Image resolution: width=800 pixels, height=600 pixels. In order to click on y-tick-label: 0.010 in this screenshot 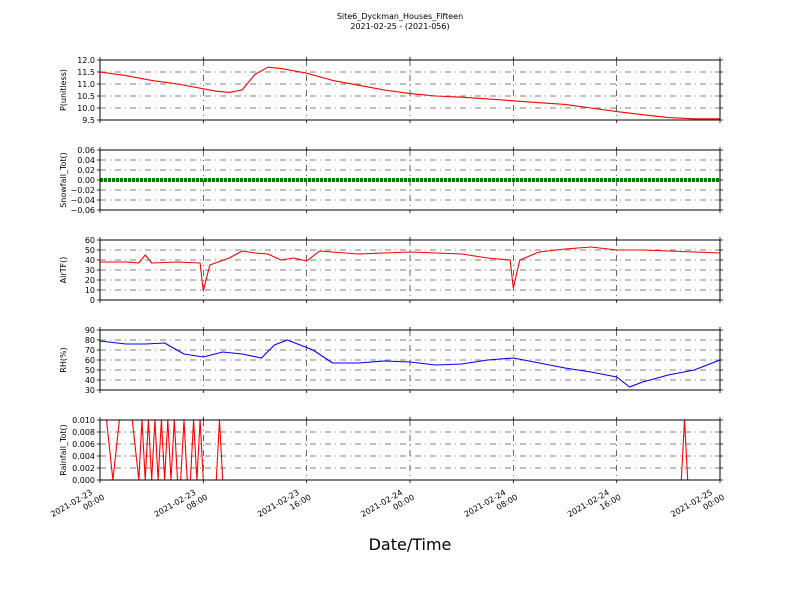, I will do `click(83, 420)`.